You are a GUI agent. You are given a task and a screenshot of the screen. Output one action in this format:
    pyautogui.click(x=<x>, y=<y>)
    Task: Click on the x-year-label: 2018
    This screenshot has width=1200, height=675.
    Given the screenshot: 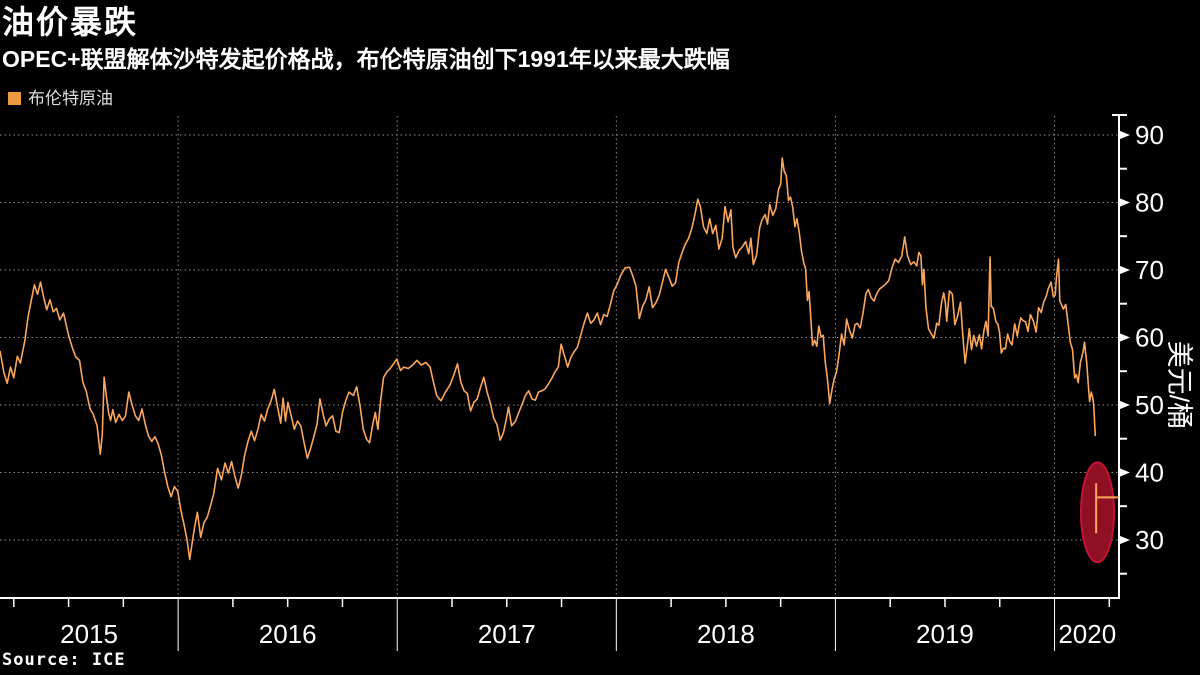 What is the action you would take?
    pyautogui.click(x=726, y=634)
    